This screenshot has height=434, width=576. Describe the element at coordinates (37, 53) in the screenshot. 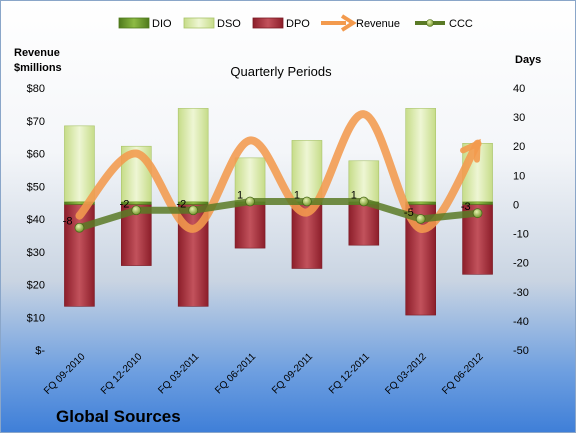

I see `left-axis-title-line1: Revenue` at that location.